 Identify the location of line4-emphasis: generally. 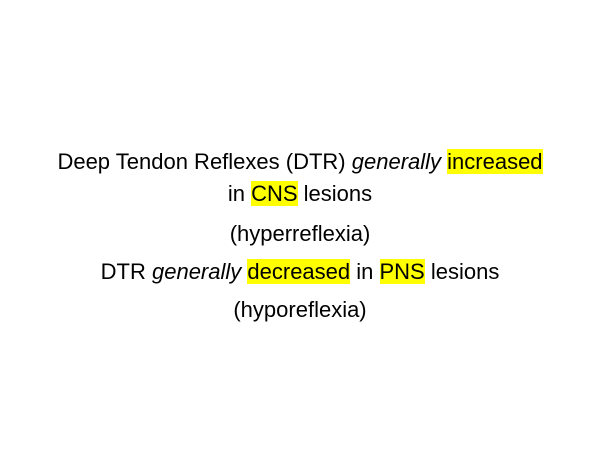
(196, 271).